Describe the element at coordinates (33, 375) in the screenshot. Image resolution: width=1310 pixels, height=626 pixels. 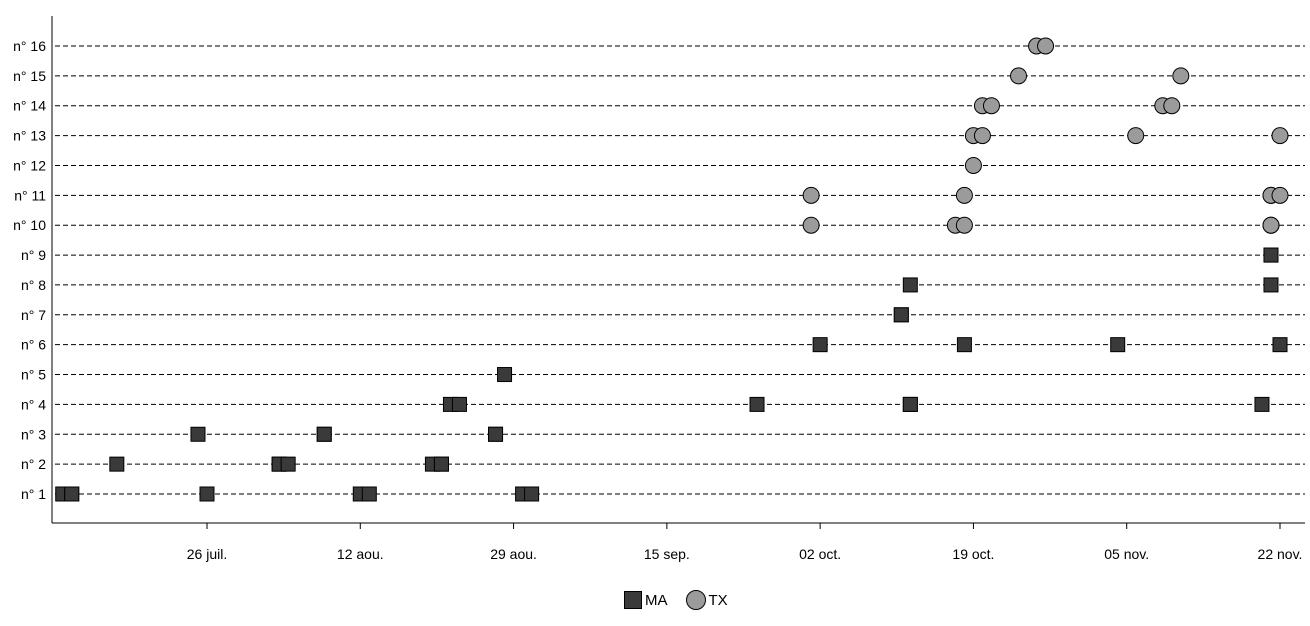
I see `y-tick-label: n° 5` at that location.